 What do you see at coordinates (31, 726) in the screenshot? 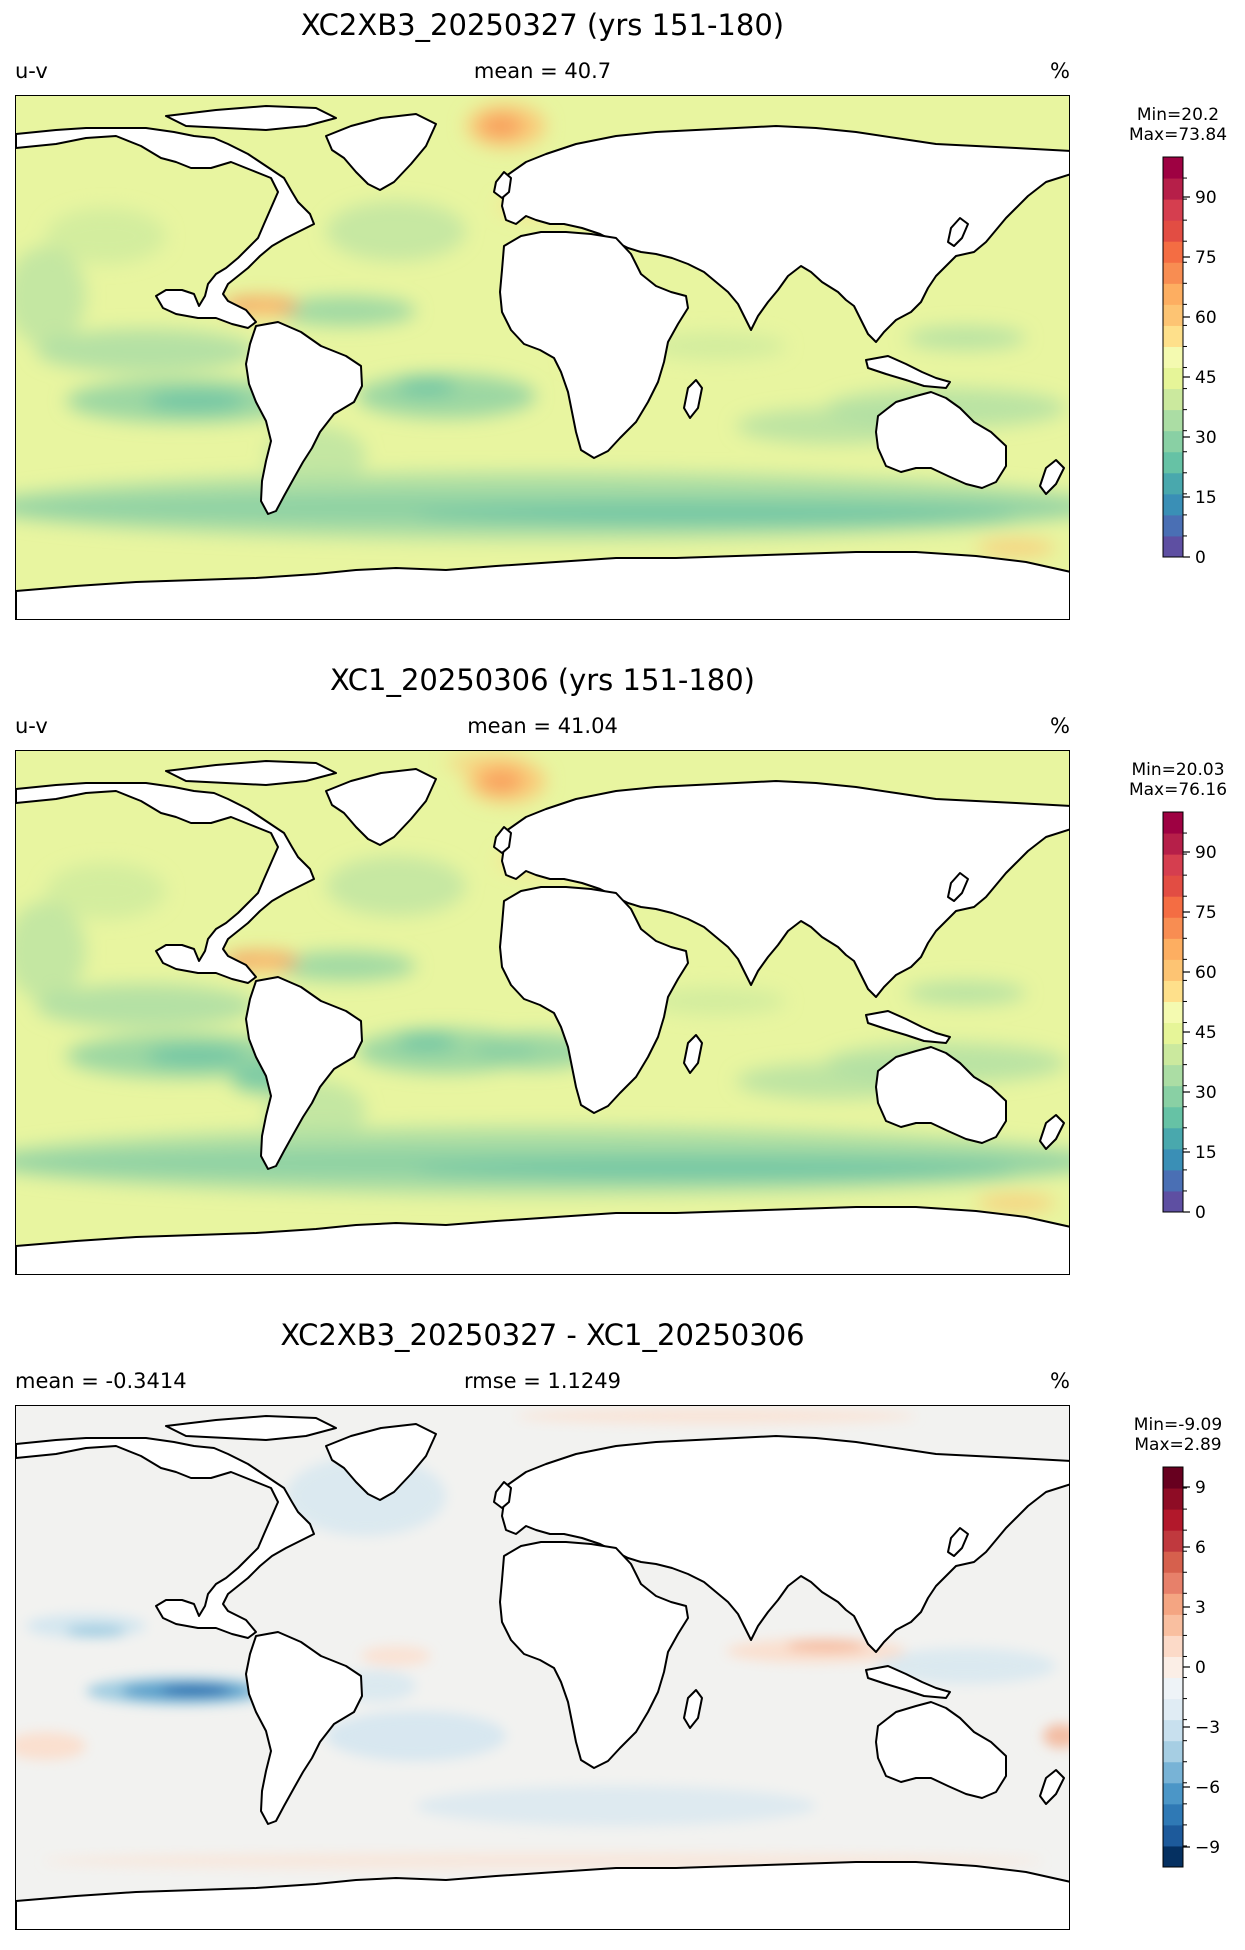
I see `panel-left-label: u-v` at bounding box center [31, 726].